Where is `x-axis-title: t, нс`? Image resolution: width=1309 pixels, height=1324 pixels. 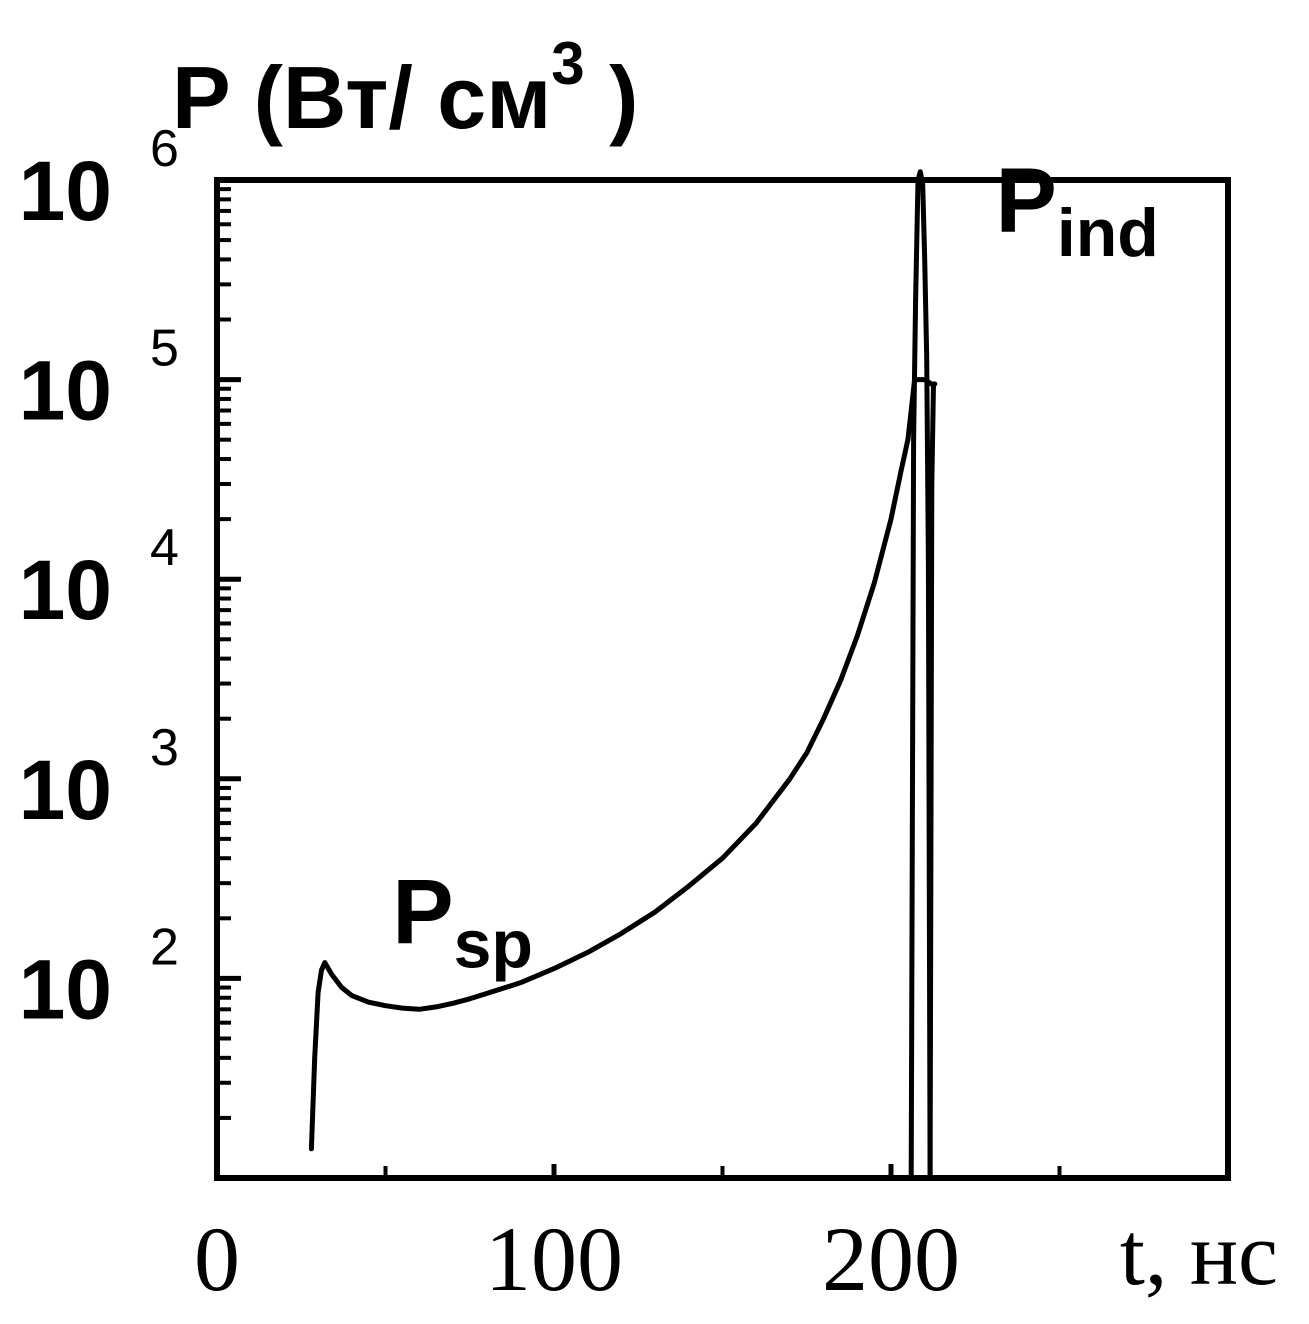 x-axis-title: t, нс is located at coordinates (1199, 1254).